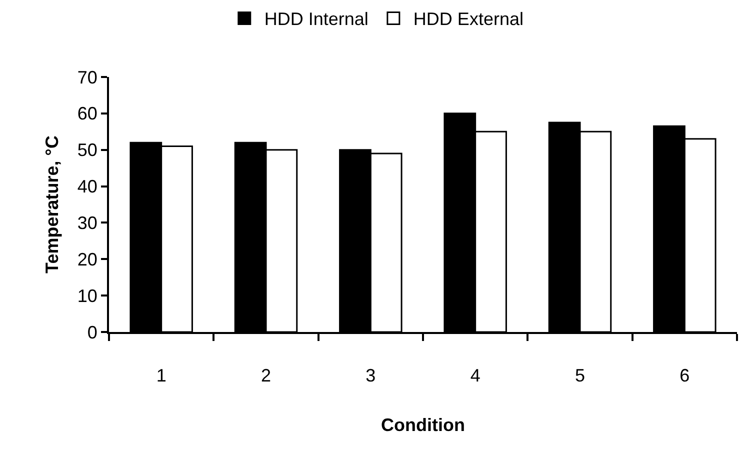 Image resolution: width=739 pixels, height=449 pixels. What do you see at coordinates (266, 376) in the screenshot?
I see `x-tick-label: 2` at bounding box center [266, 376].